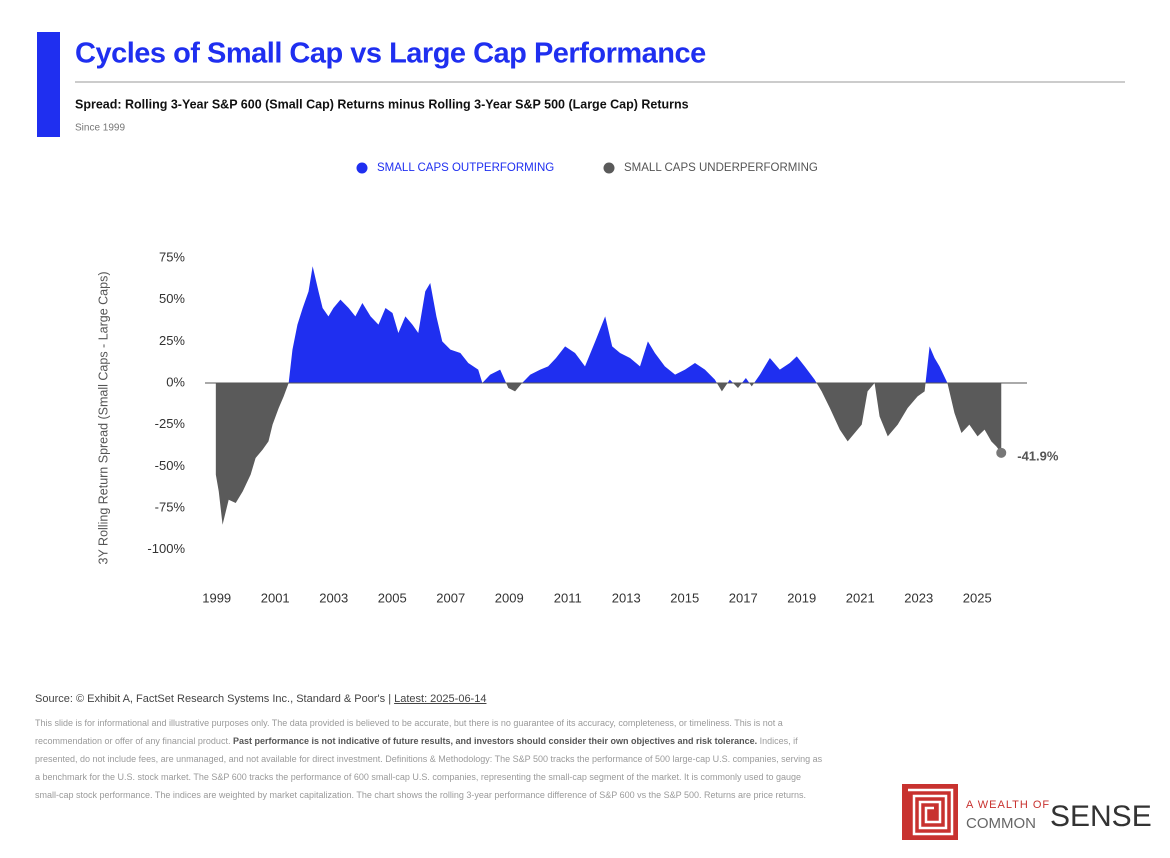 Image resolution: width=1170 pixels, height=858 pixels. What do you see at coordinates (743, 597) in the screenshot?
I see `x-tick-label: 2017` at bounding box center [743, 597].